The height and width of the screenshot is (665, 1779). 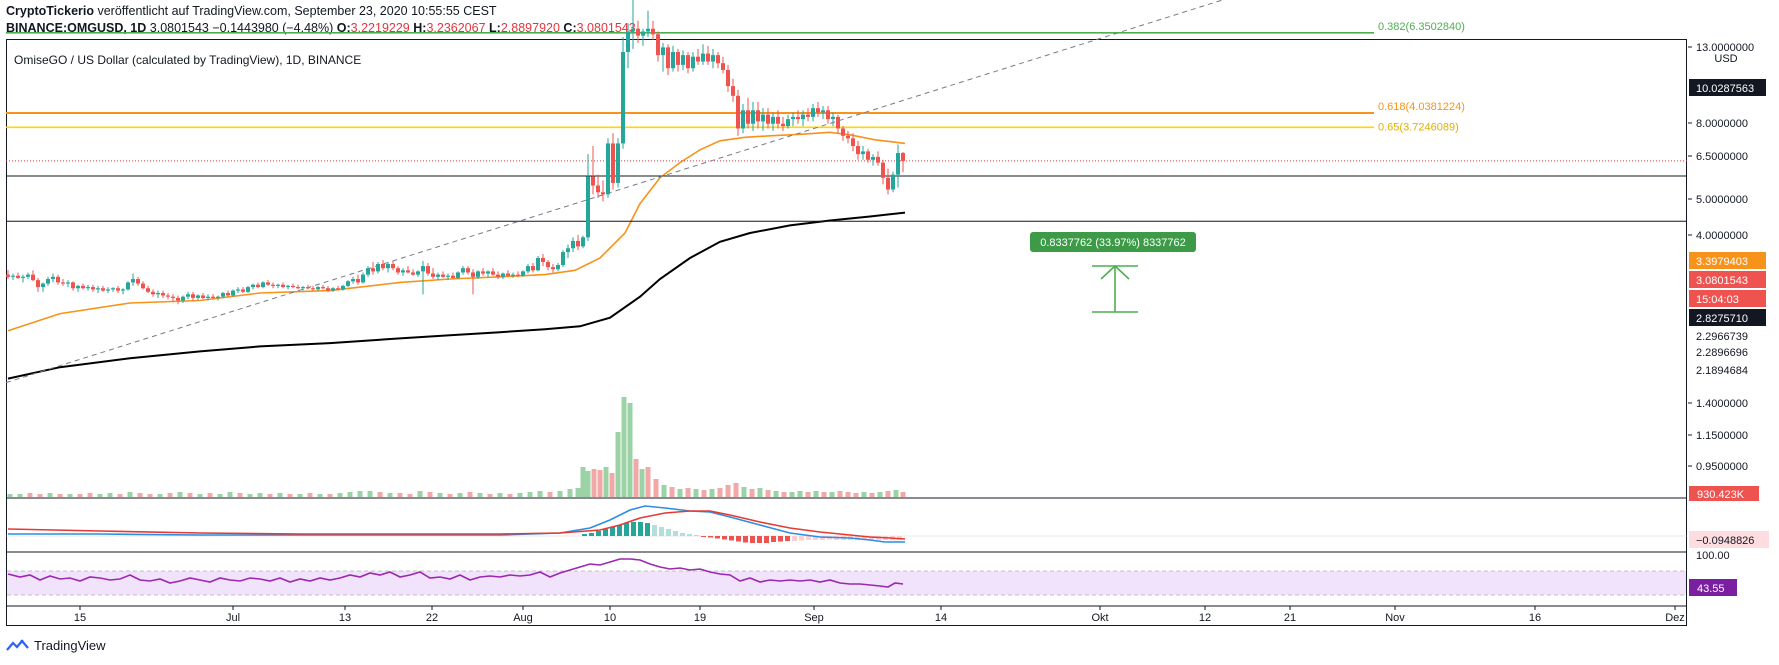 I want to click on publisher-name: CryptoTickerio, so click(x=50, y=11).